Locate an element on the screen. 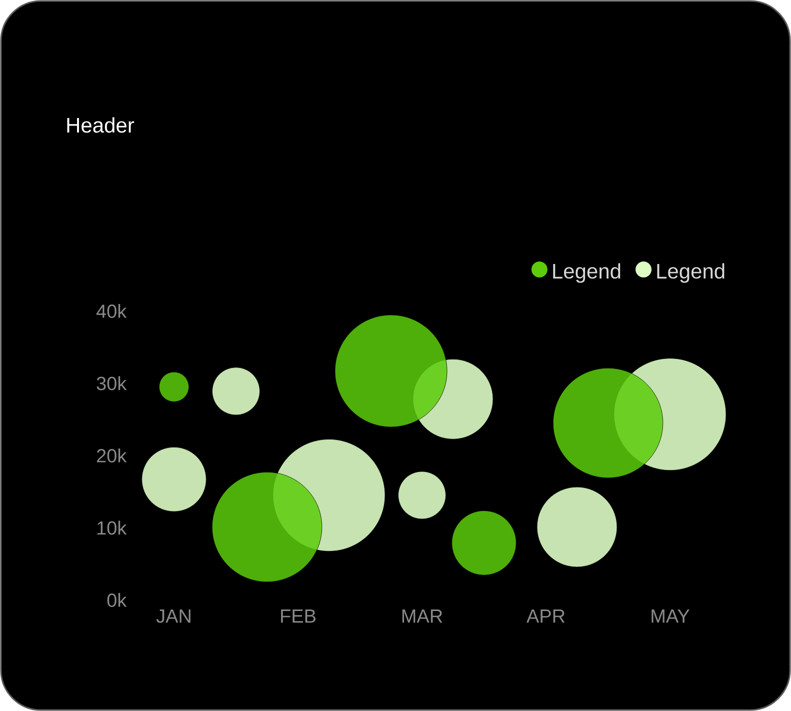  x-tick-label: MAR is located at coordinates (422, 616).